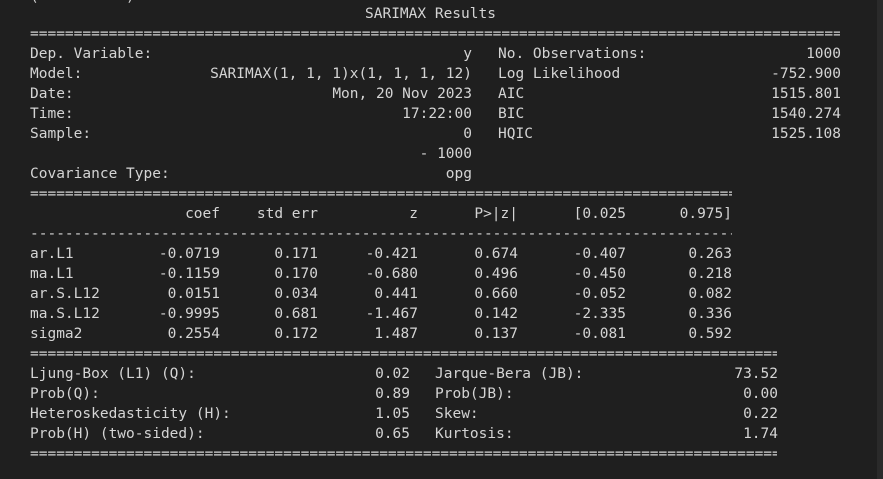 This screenshot has width=883, height=479. What do you see at coordinates (511, 94) in the screenshot?
I see `info-label: AIC` at bounding box center [511, 94].